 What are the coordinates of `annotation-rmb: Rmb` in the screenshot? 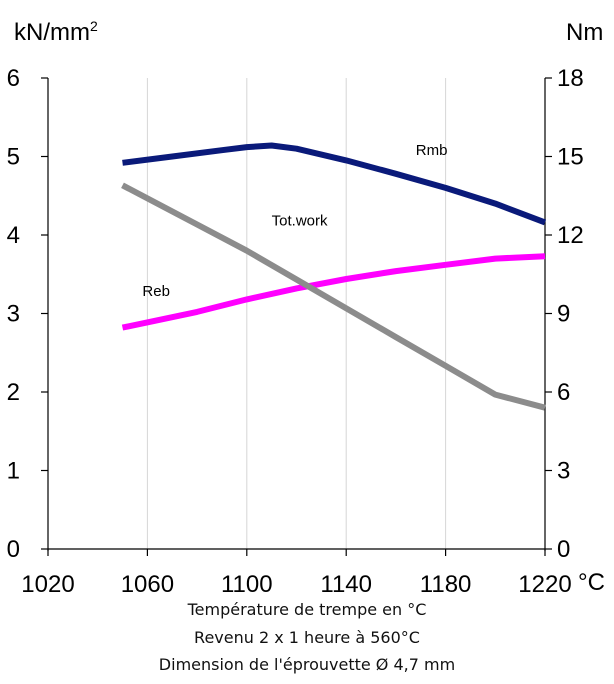 It's located at (432, 150).